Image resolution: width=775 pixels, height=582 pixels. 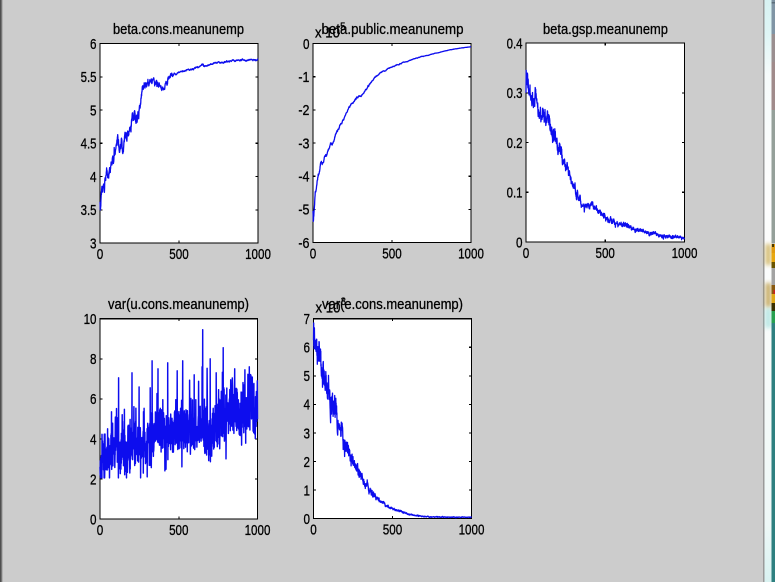 I want to click on svg-text: 1, so click(x=307, y=490).